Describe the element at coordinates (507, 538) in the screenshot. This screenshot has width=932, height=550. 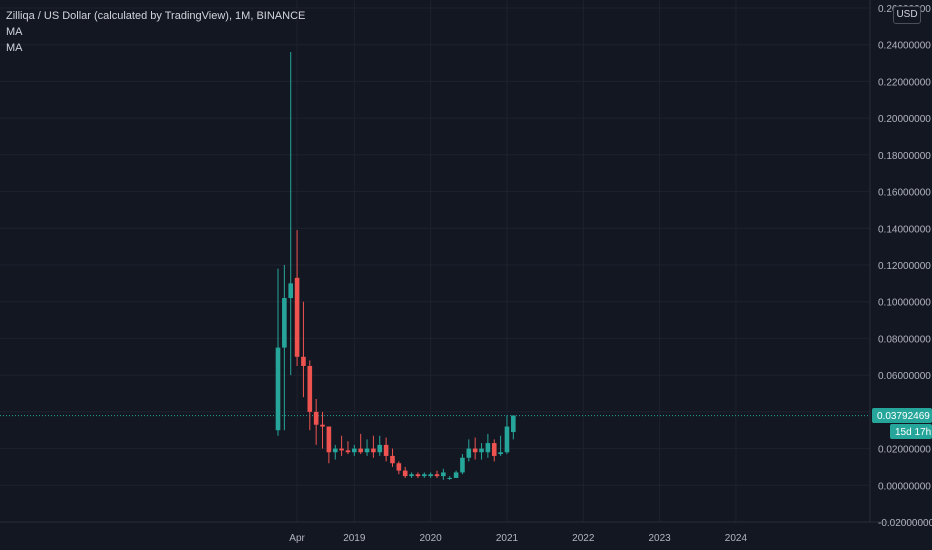
I see `x-tick-label: 2021` at that location.